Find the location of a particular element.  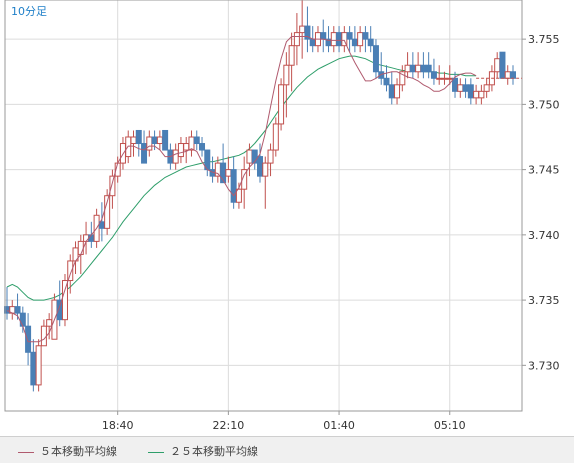

legend-label-ma5: ５本移動平均線 is located at coordinates (78, 451).